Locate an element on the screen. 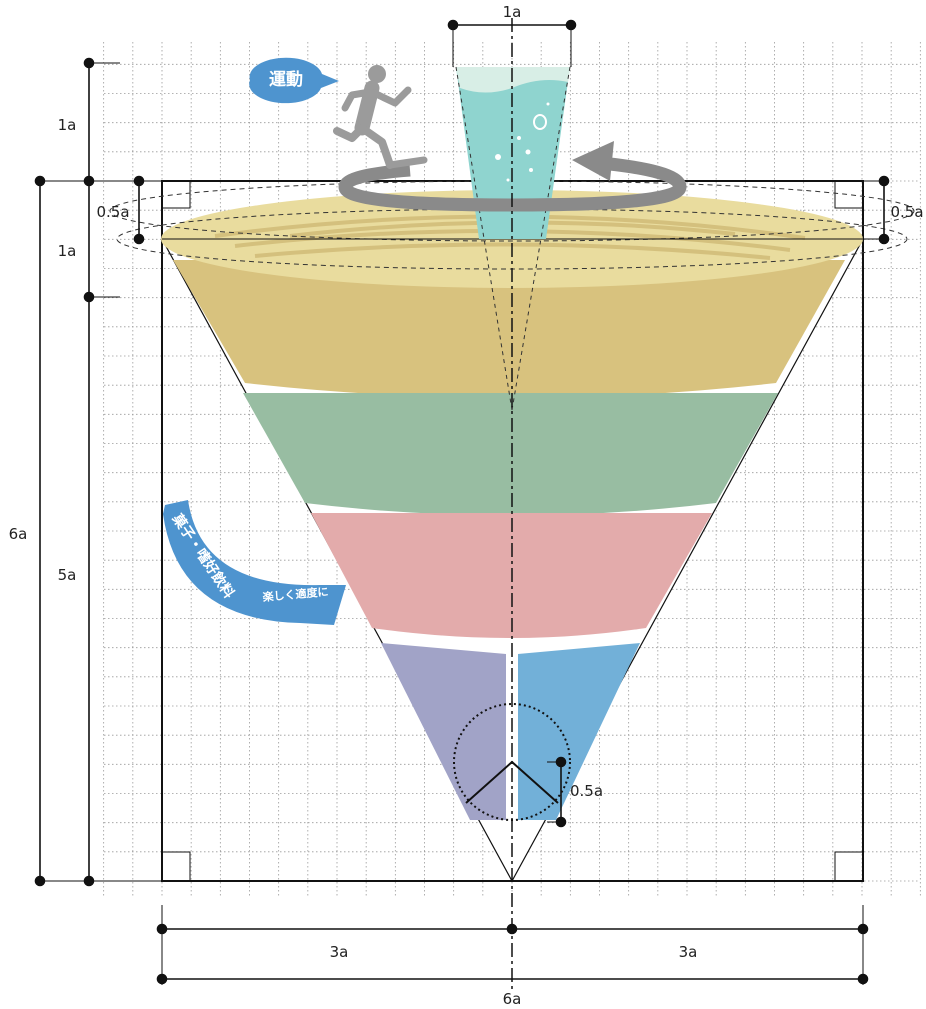 The height and width of the screenshot is (1009, 926). band-4-right is located at coordinates (579, 731).